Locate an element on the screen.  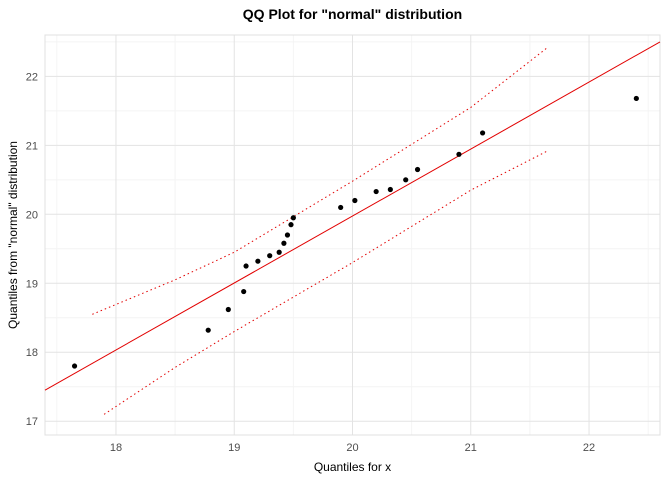
y-tick-label: 22 is located at coordinates (32, 77).